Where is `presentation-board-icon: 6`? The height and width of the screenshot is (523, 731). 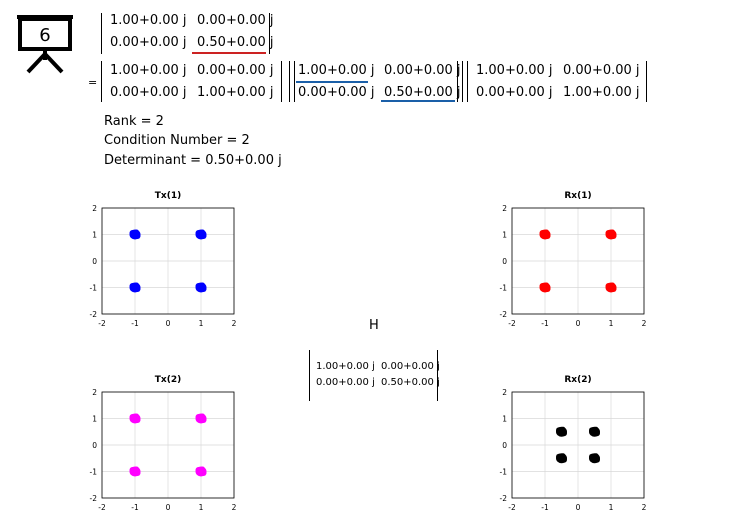
presentation-board-icon: 6 is located at coordinates (45, 44).